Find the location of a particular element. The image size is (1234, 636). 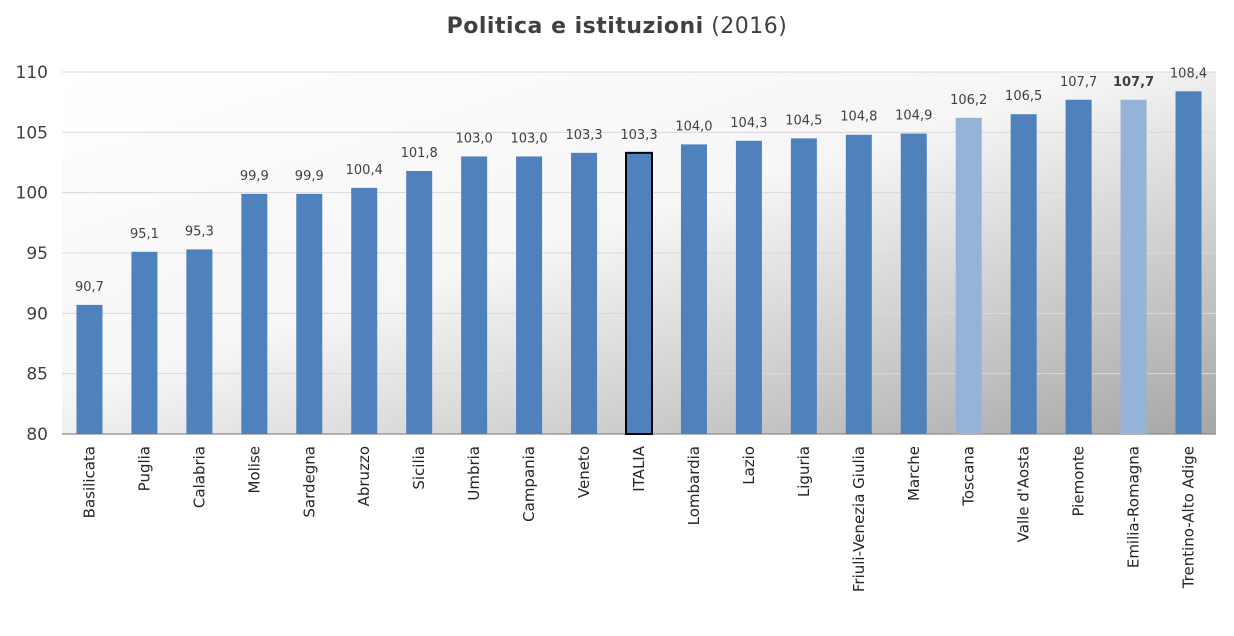

category-label: Sardegna is located at coordinates (309, 482).